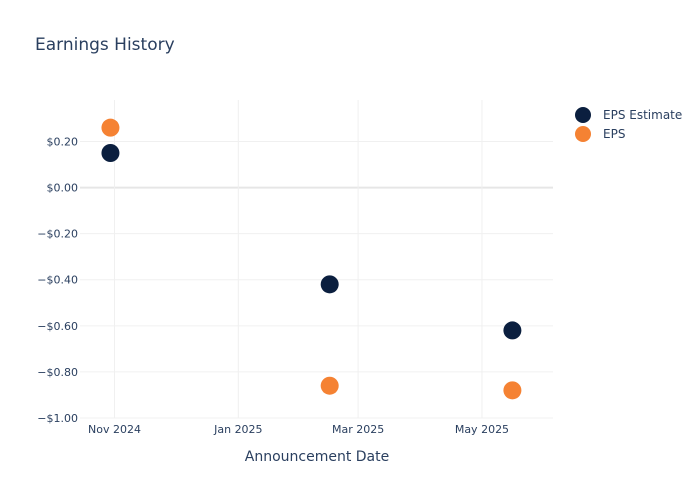 This screenshot has width=700, height=500. Describe the element at coordinates (642, 115) in the screenshot. I see `legend-label: EPS Estimate` at that location.